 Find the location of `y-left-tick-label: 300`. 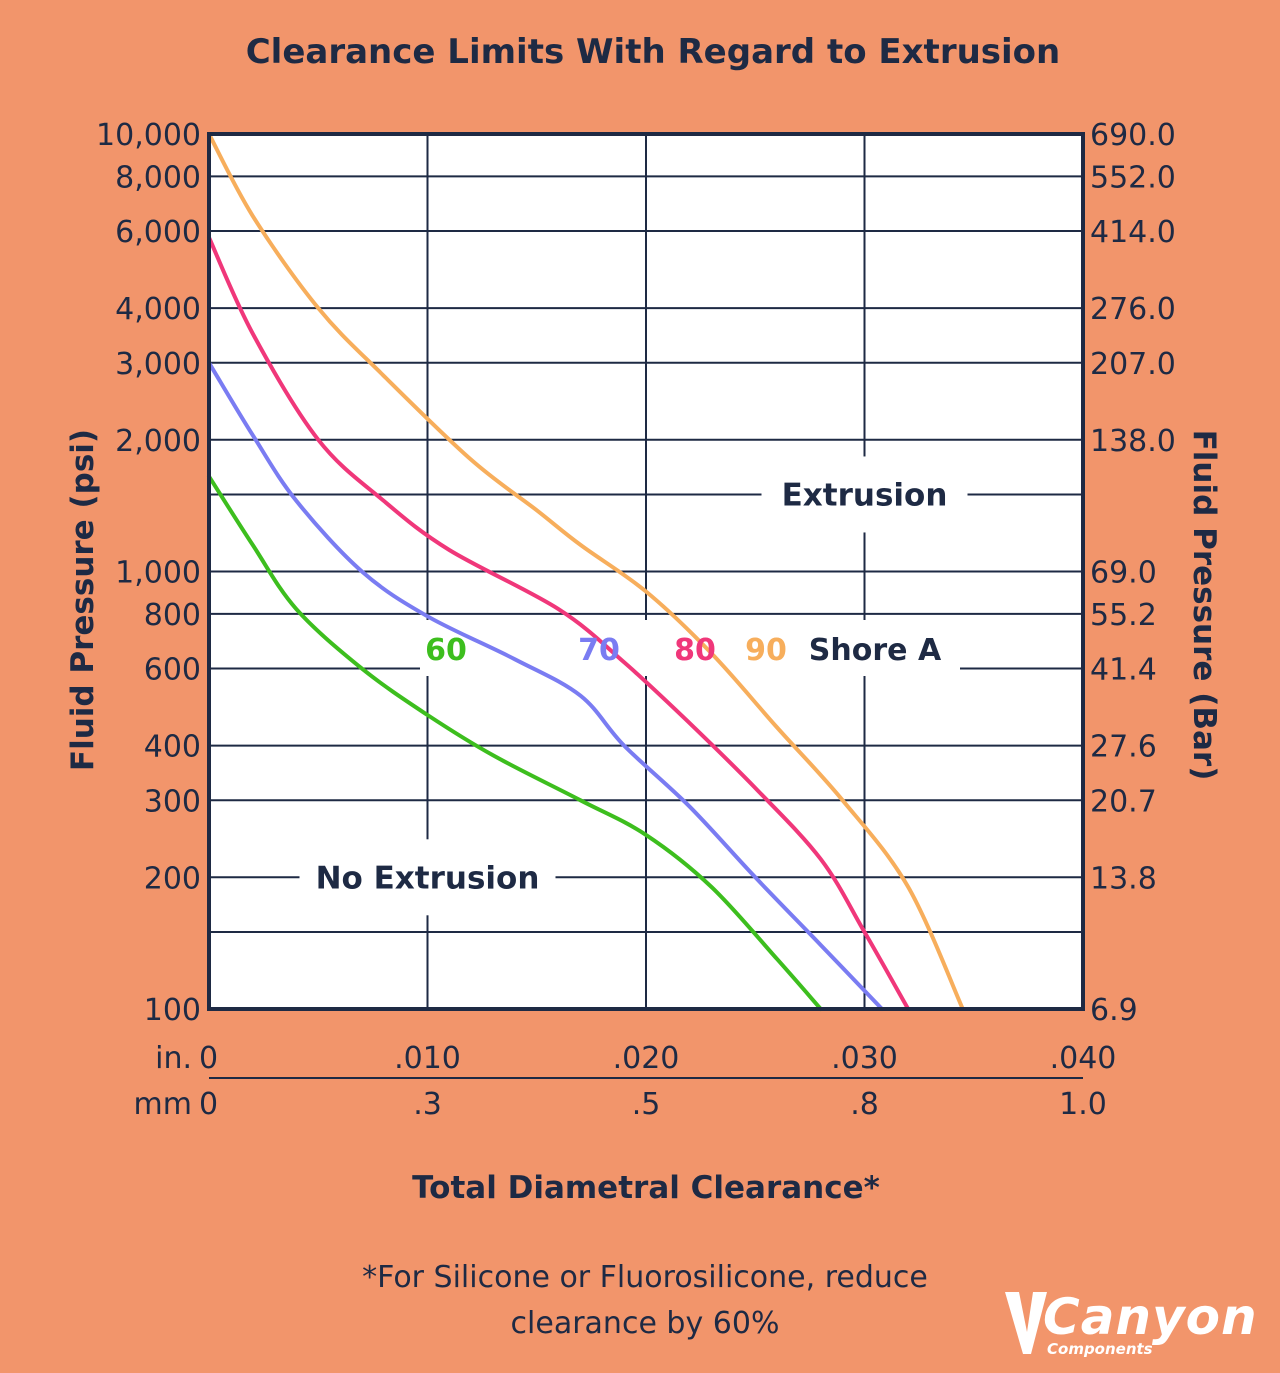

y-left-tick-label: 300 is located at coordinates (172, 801).